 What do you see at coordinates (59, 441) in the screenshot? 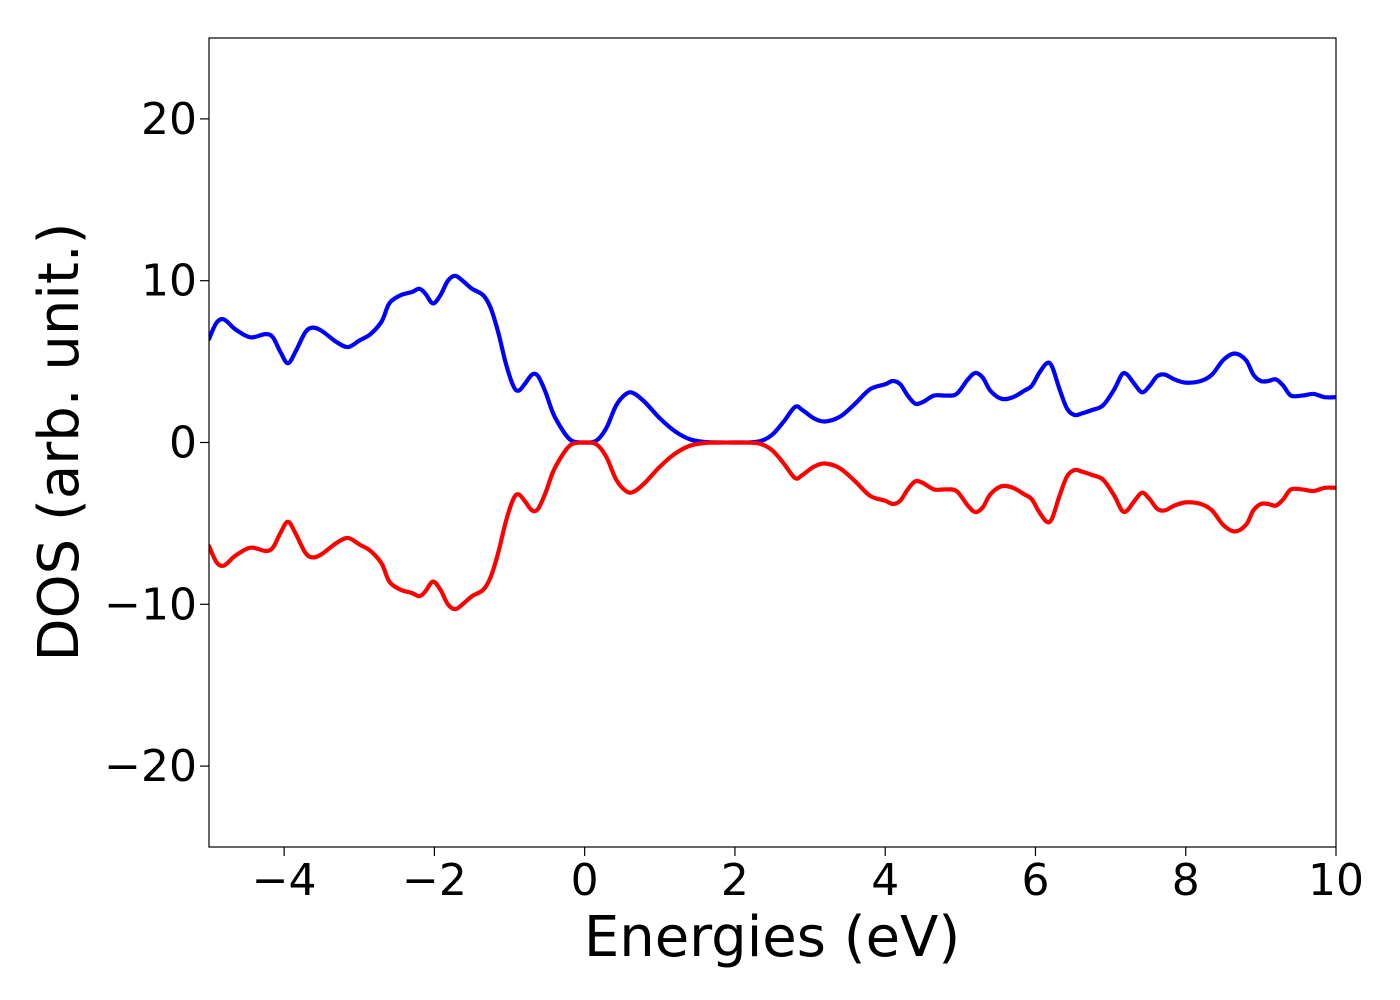
I see `y-axis-title: DOS (arb. unit.)` at bounding box center [59, 441].